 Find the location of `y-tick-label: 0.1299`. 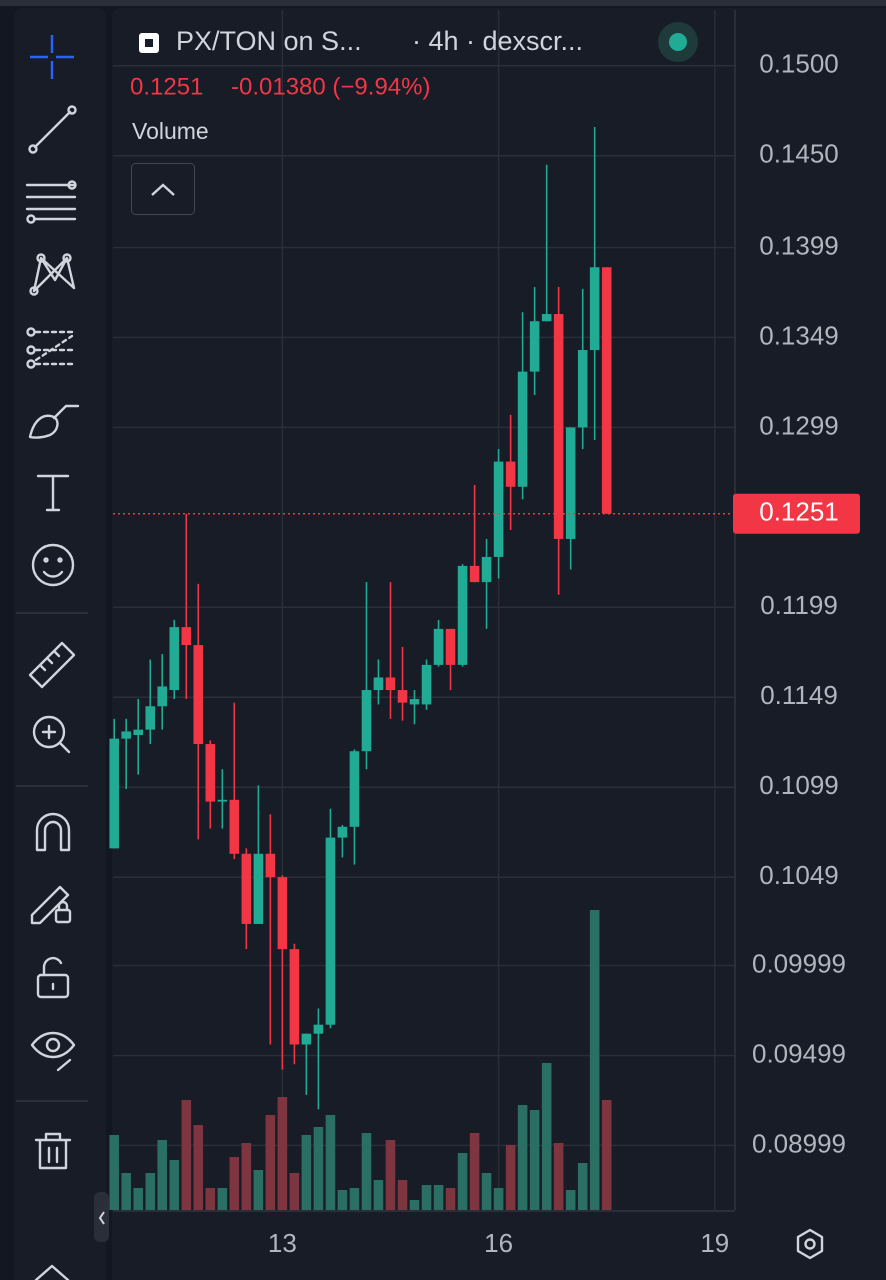

y-tick-label: 0.1299 is located at coordinates (799, 425).